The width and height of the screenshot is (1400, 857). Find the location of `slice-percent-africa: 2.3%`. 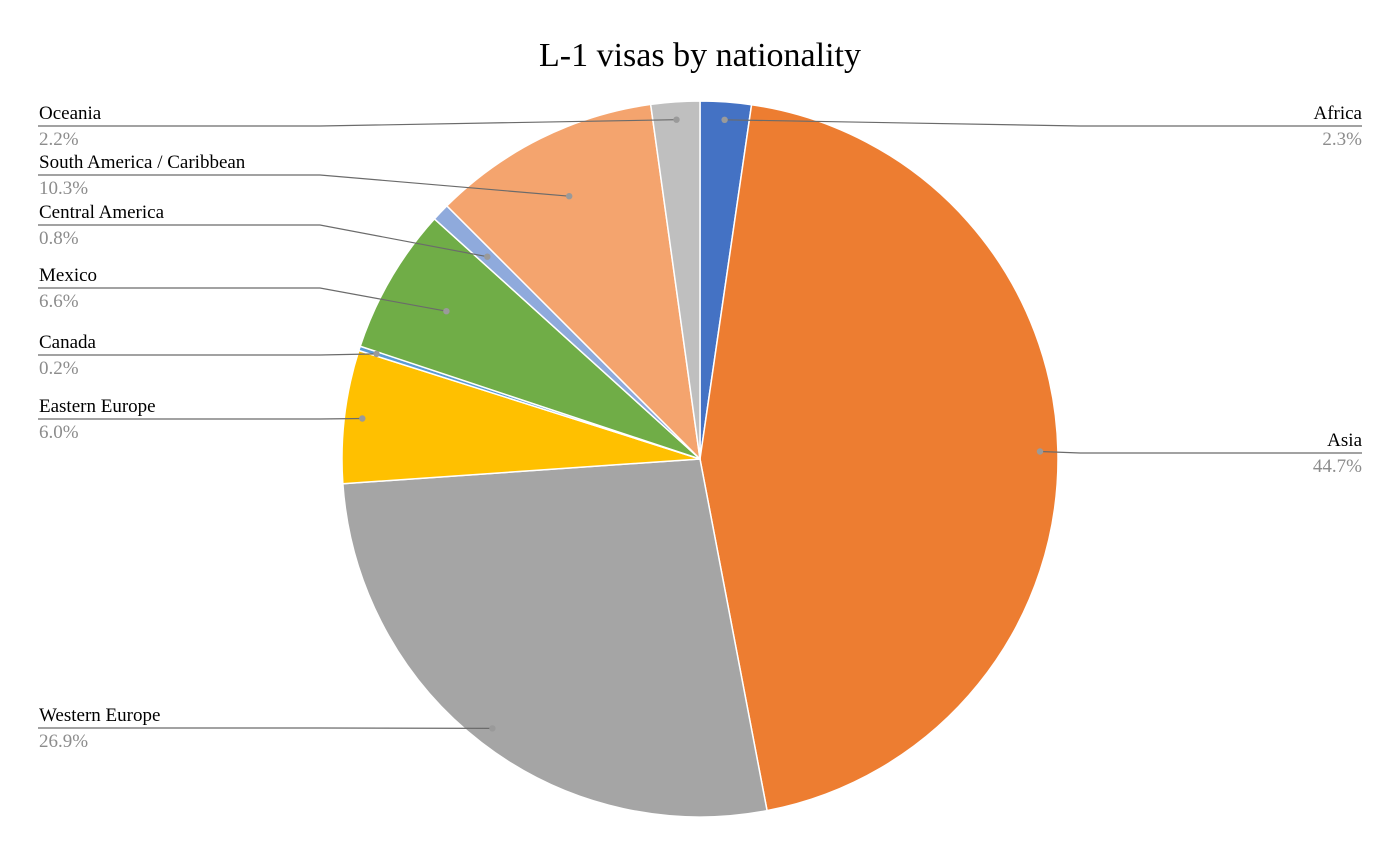

slice-percent-africa: 2.3% is located at coordinates (1342, 139).